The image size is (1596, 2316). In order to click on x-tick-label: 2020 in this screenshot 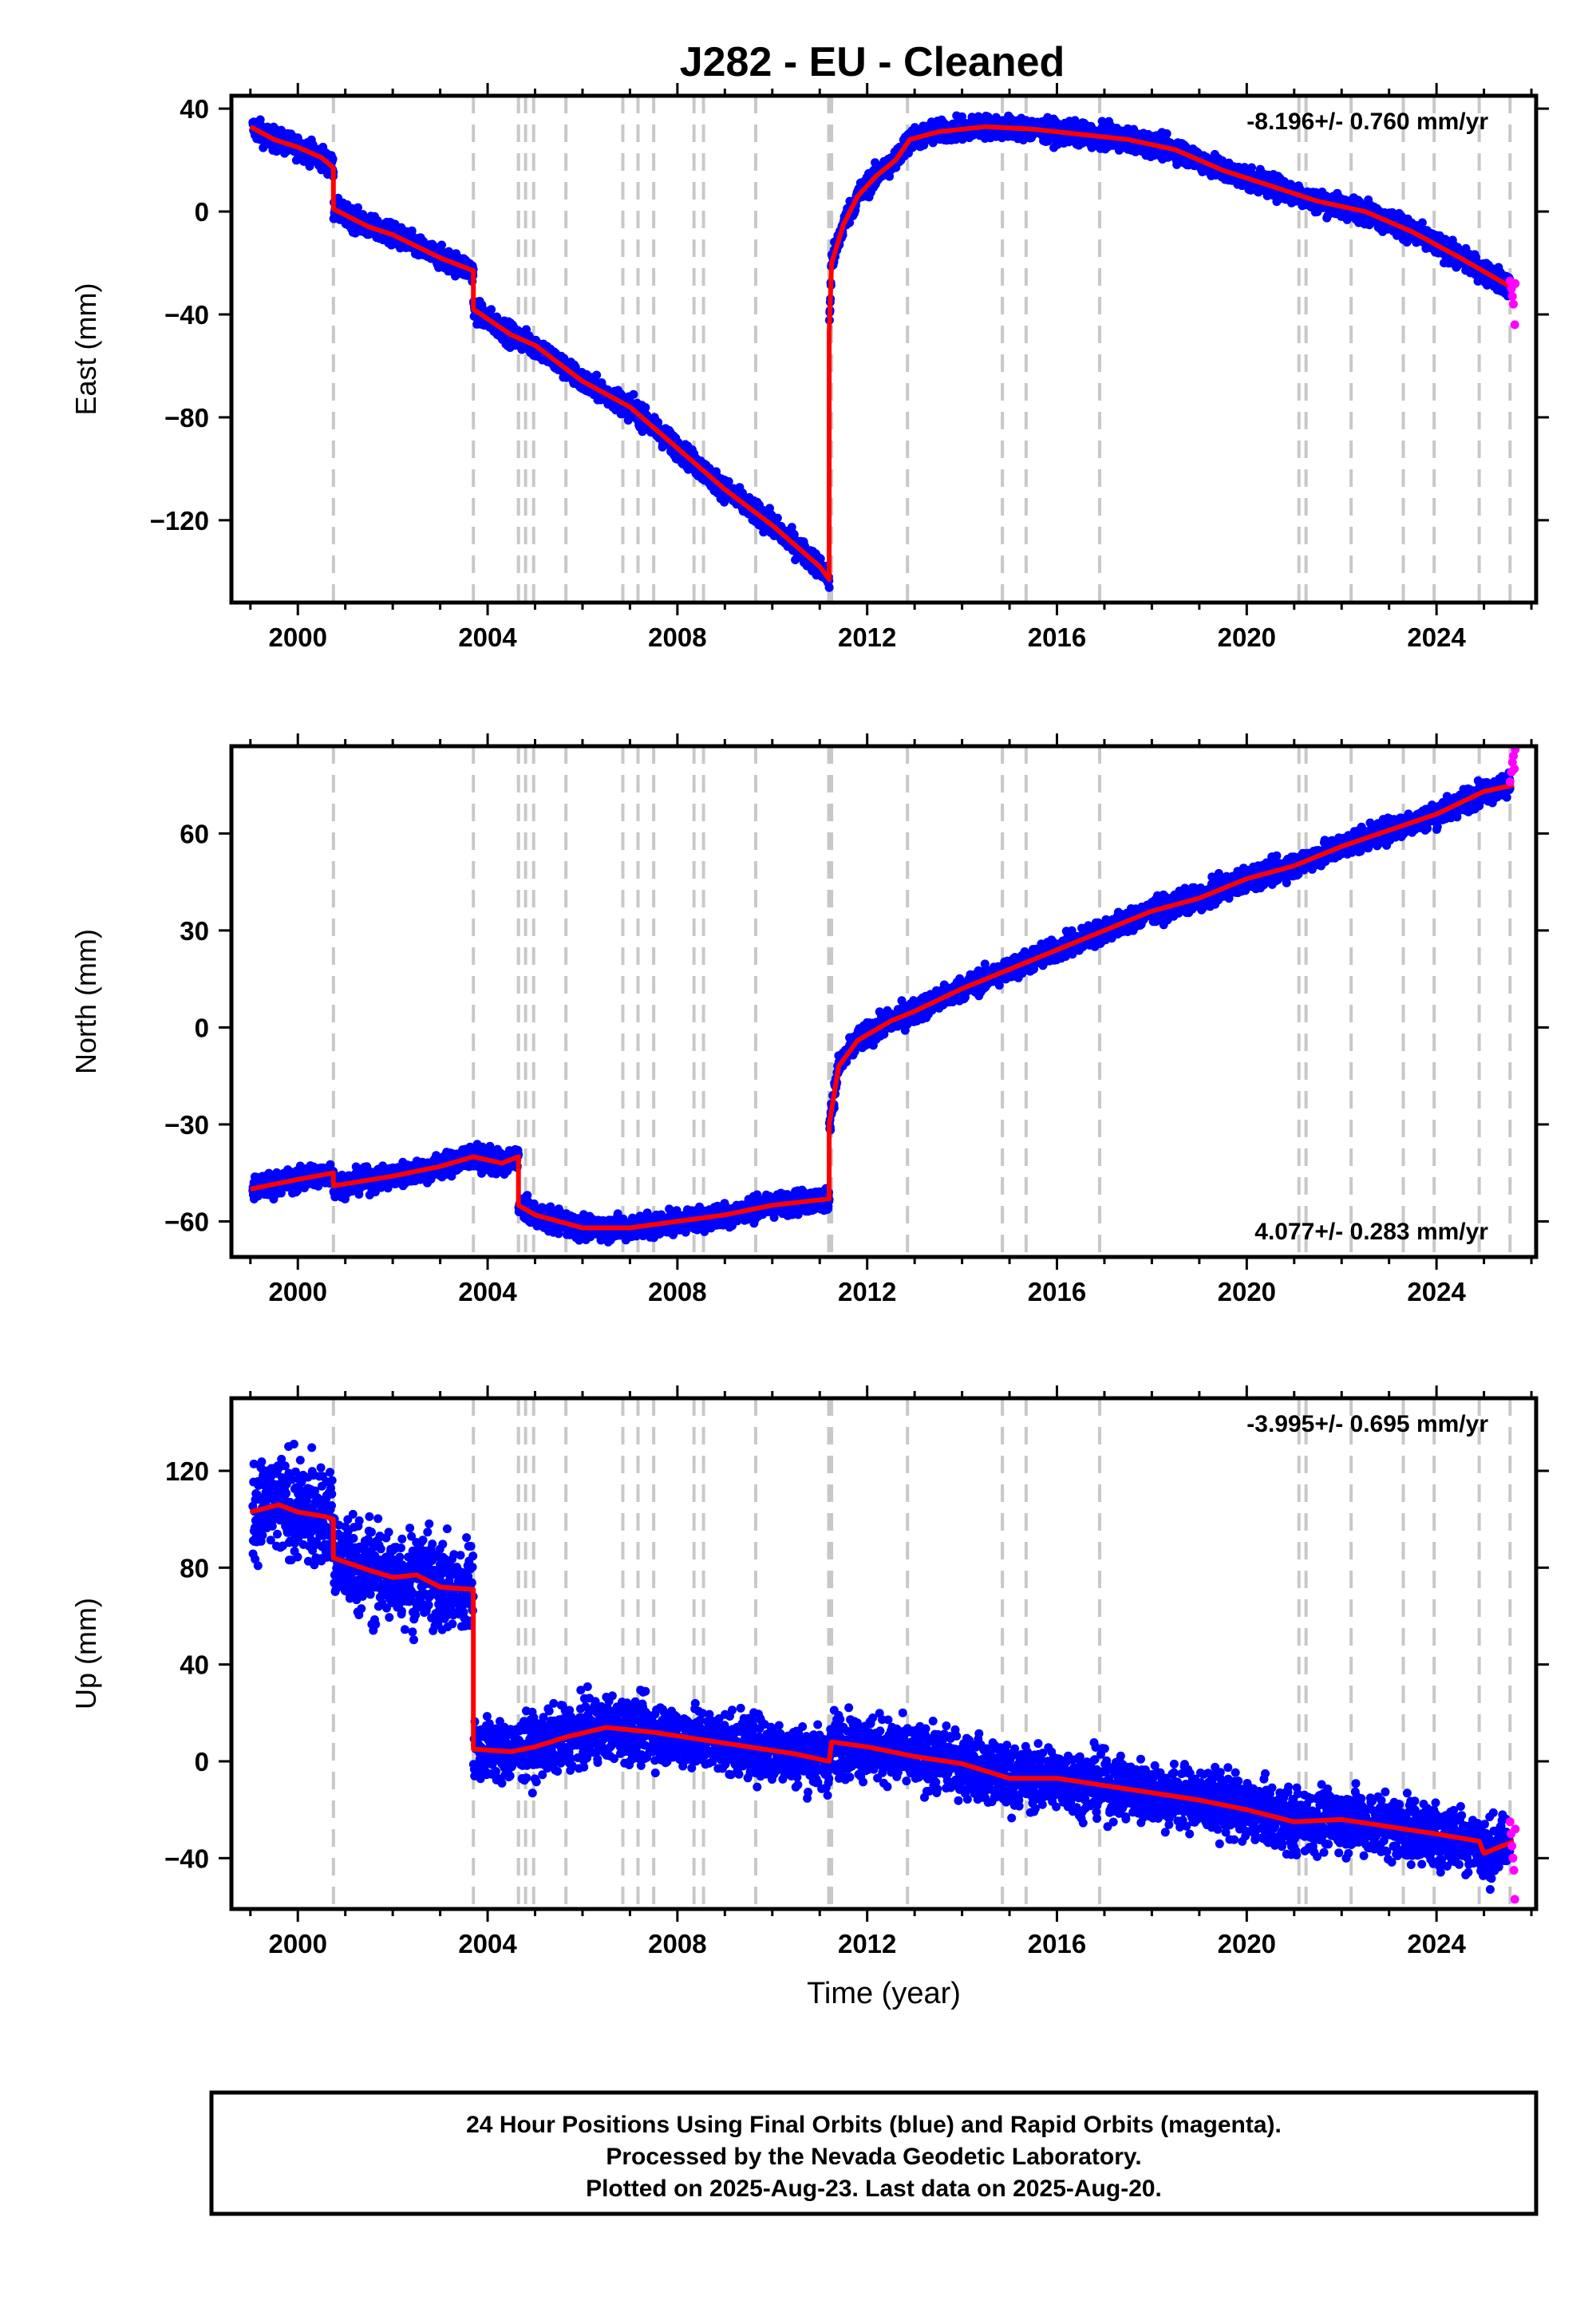, I will do `click(1247, 637)`.